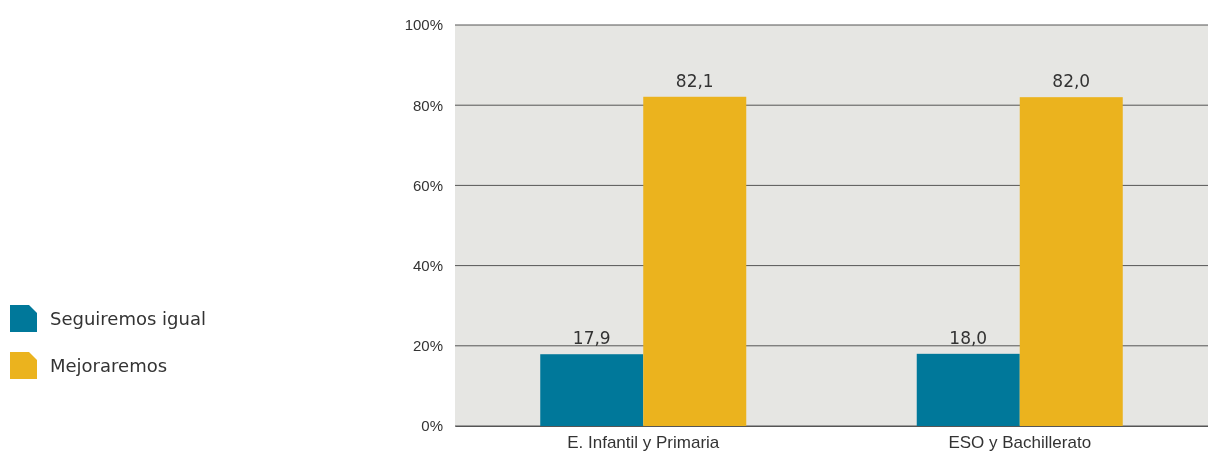 The height and width of the screenshot is (463, 1208). Describe the element at coordinates (968, 337) in the screenshot. I see `data-label: 18,0` at that location.